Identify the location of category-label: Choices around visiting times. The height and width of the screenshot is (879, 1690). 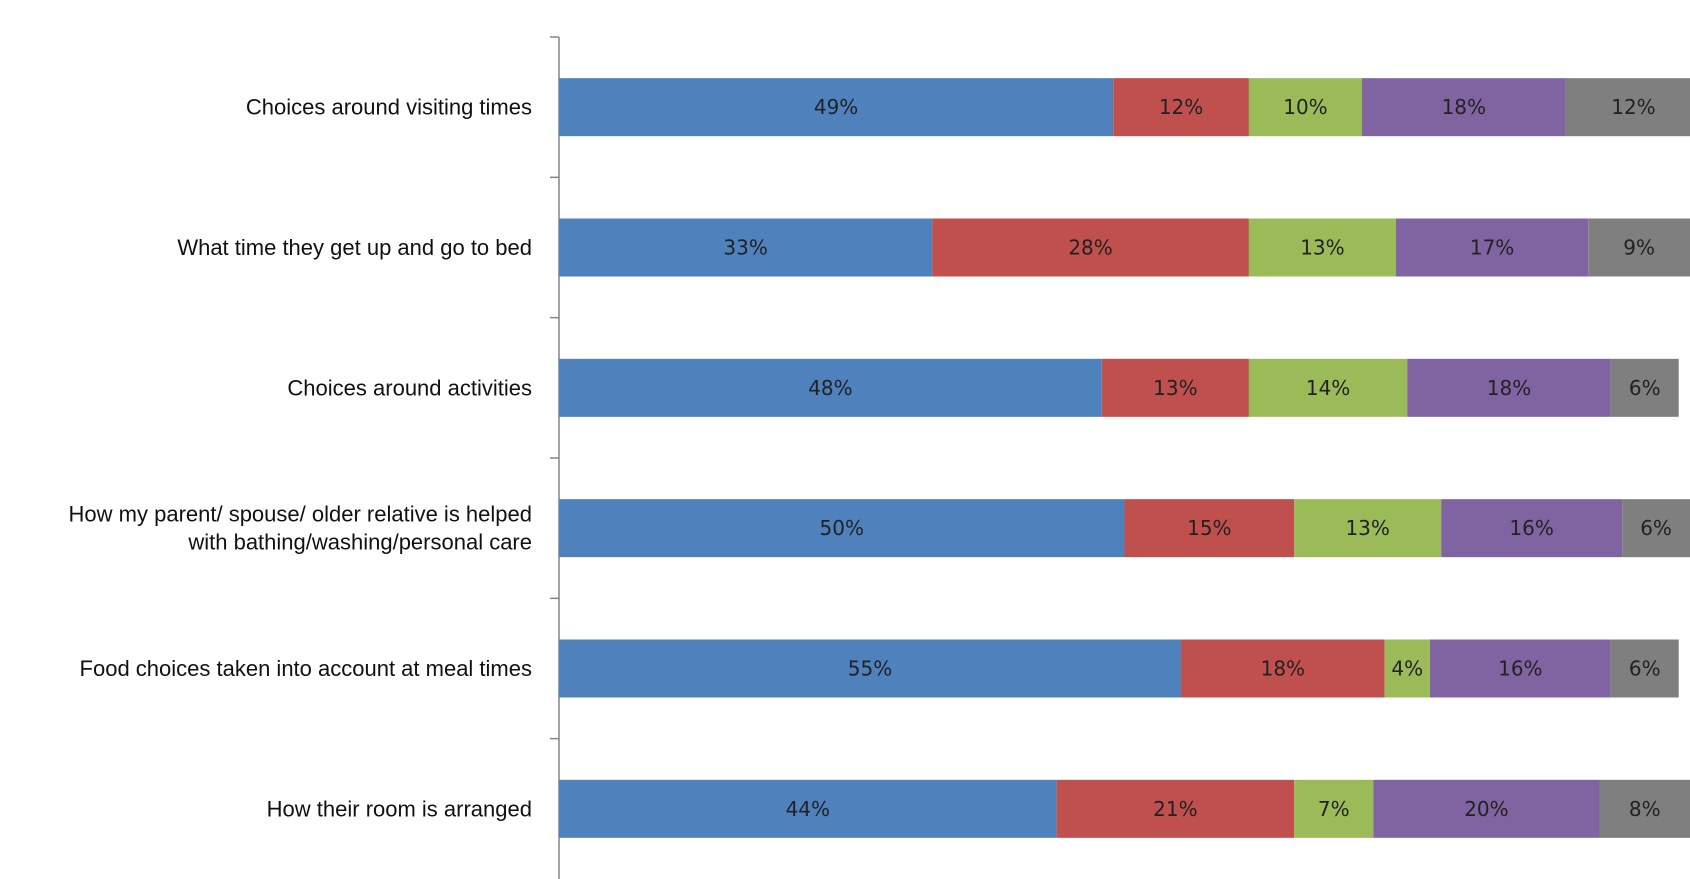
(389, 107).